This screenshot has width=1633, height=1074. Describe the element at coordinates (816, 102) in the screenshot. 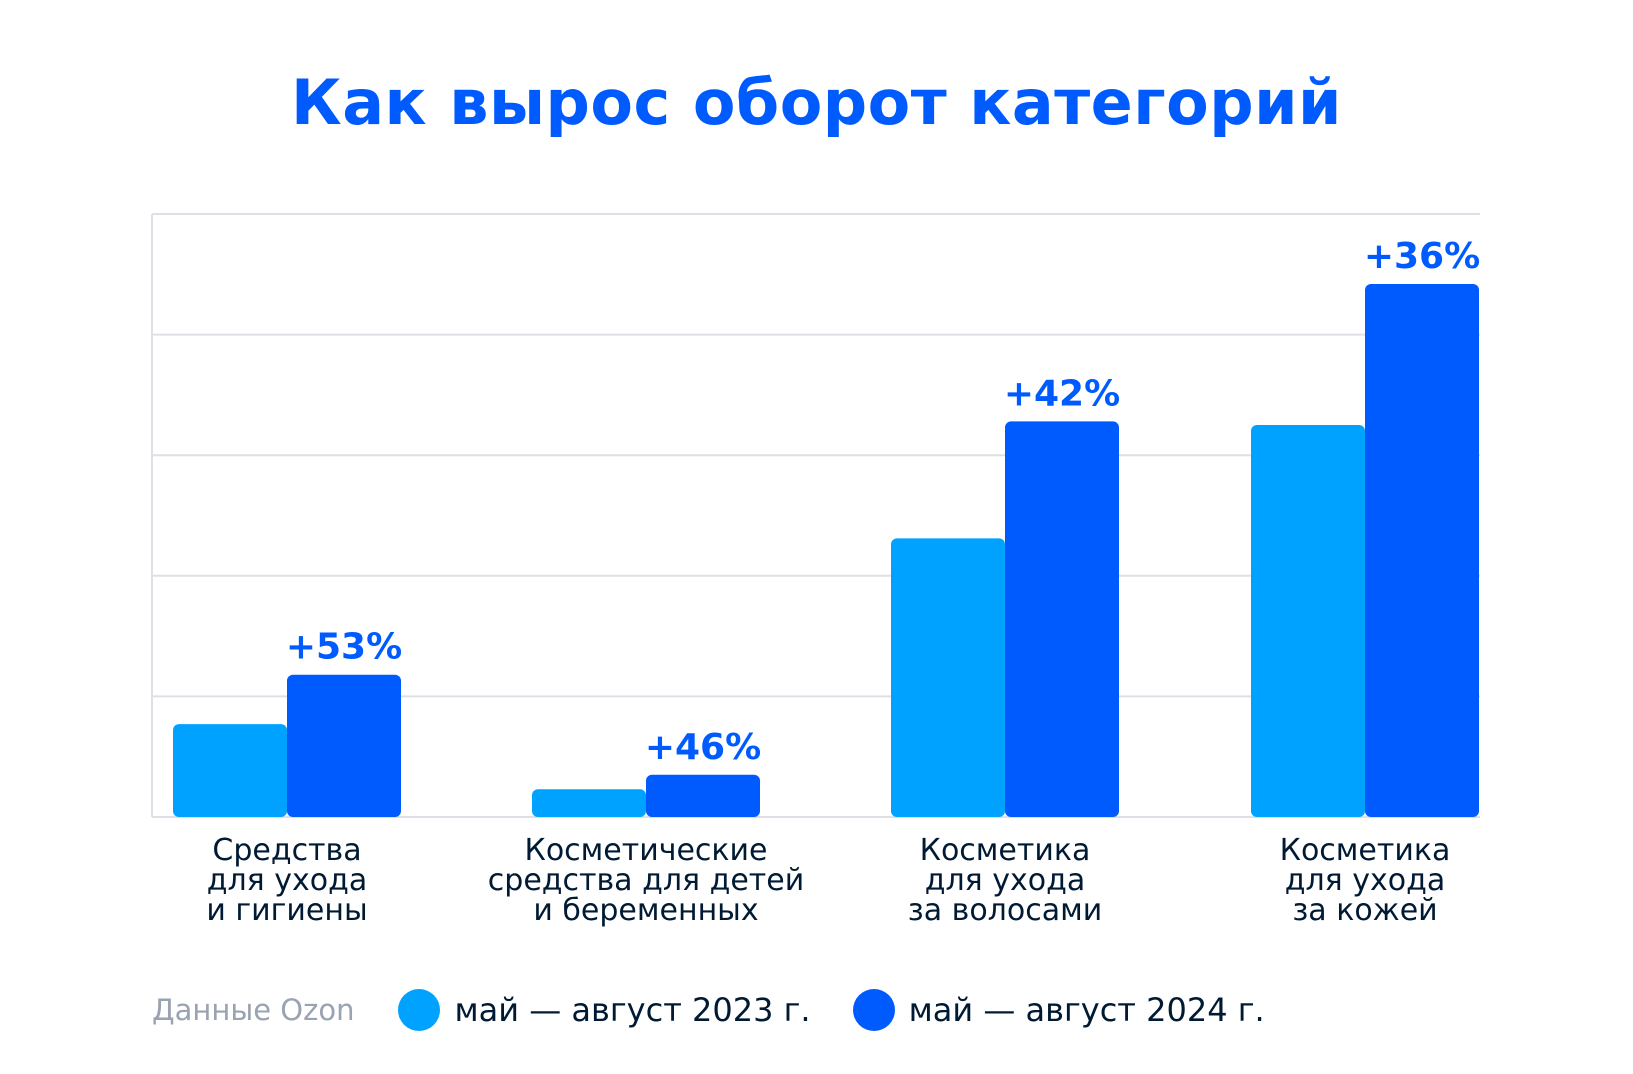

I see `chart-title: Как вырос оборот категорий` at that location.